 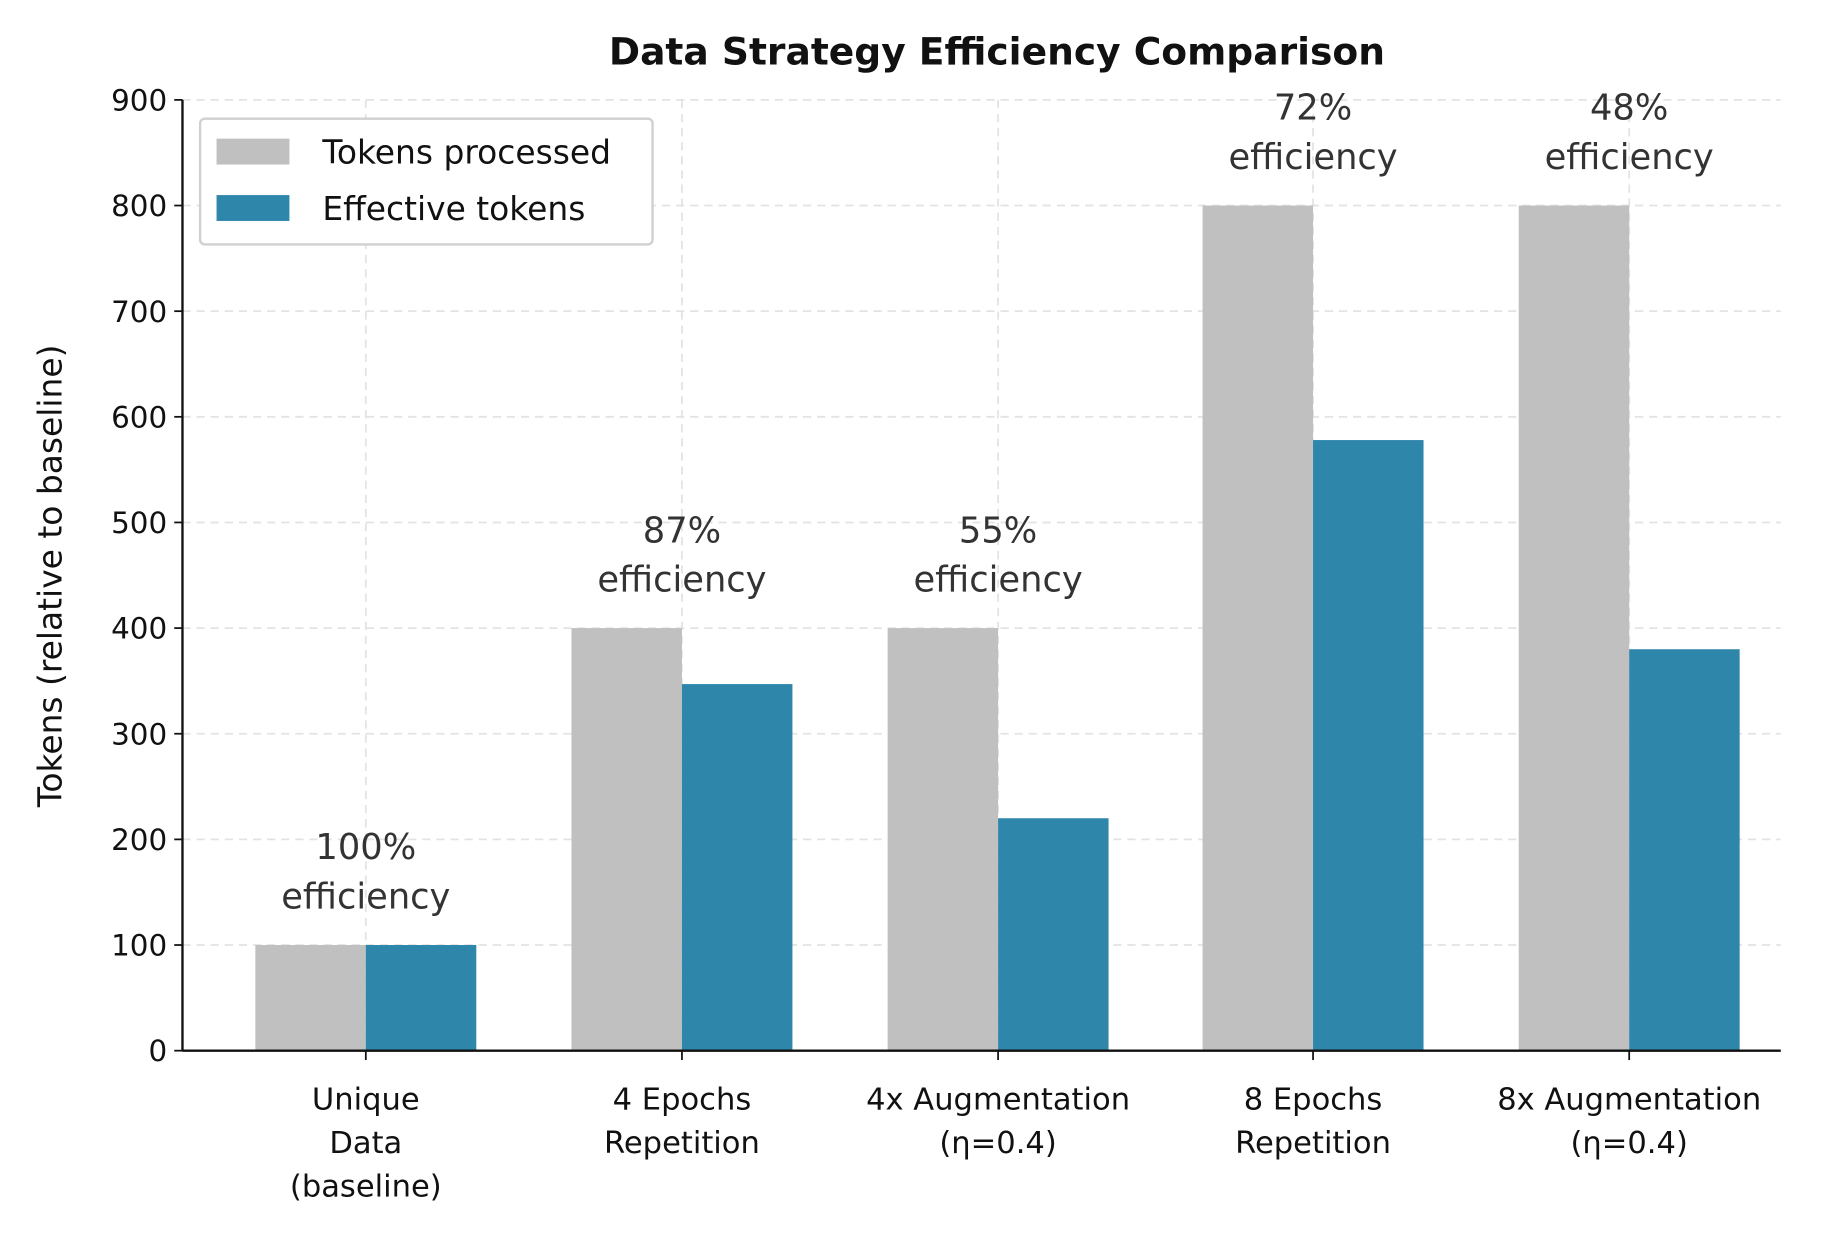 I want to click on x-tick-label: 4 Epochs, so click(x=682, y=1099).